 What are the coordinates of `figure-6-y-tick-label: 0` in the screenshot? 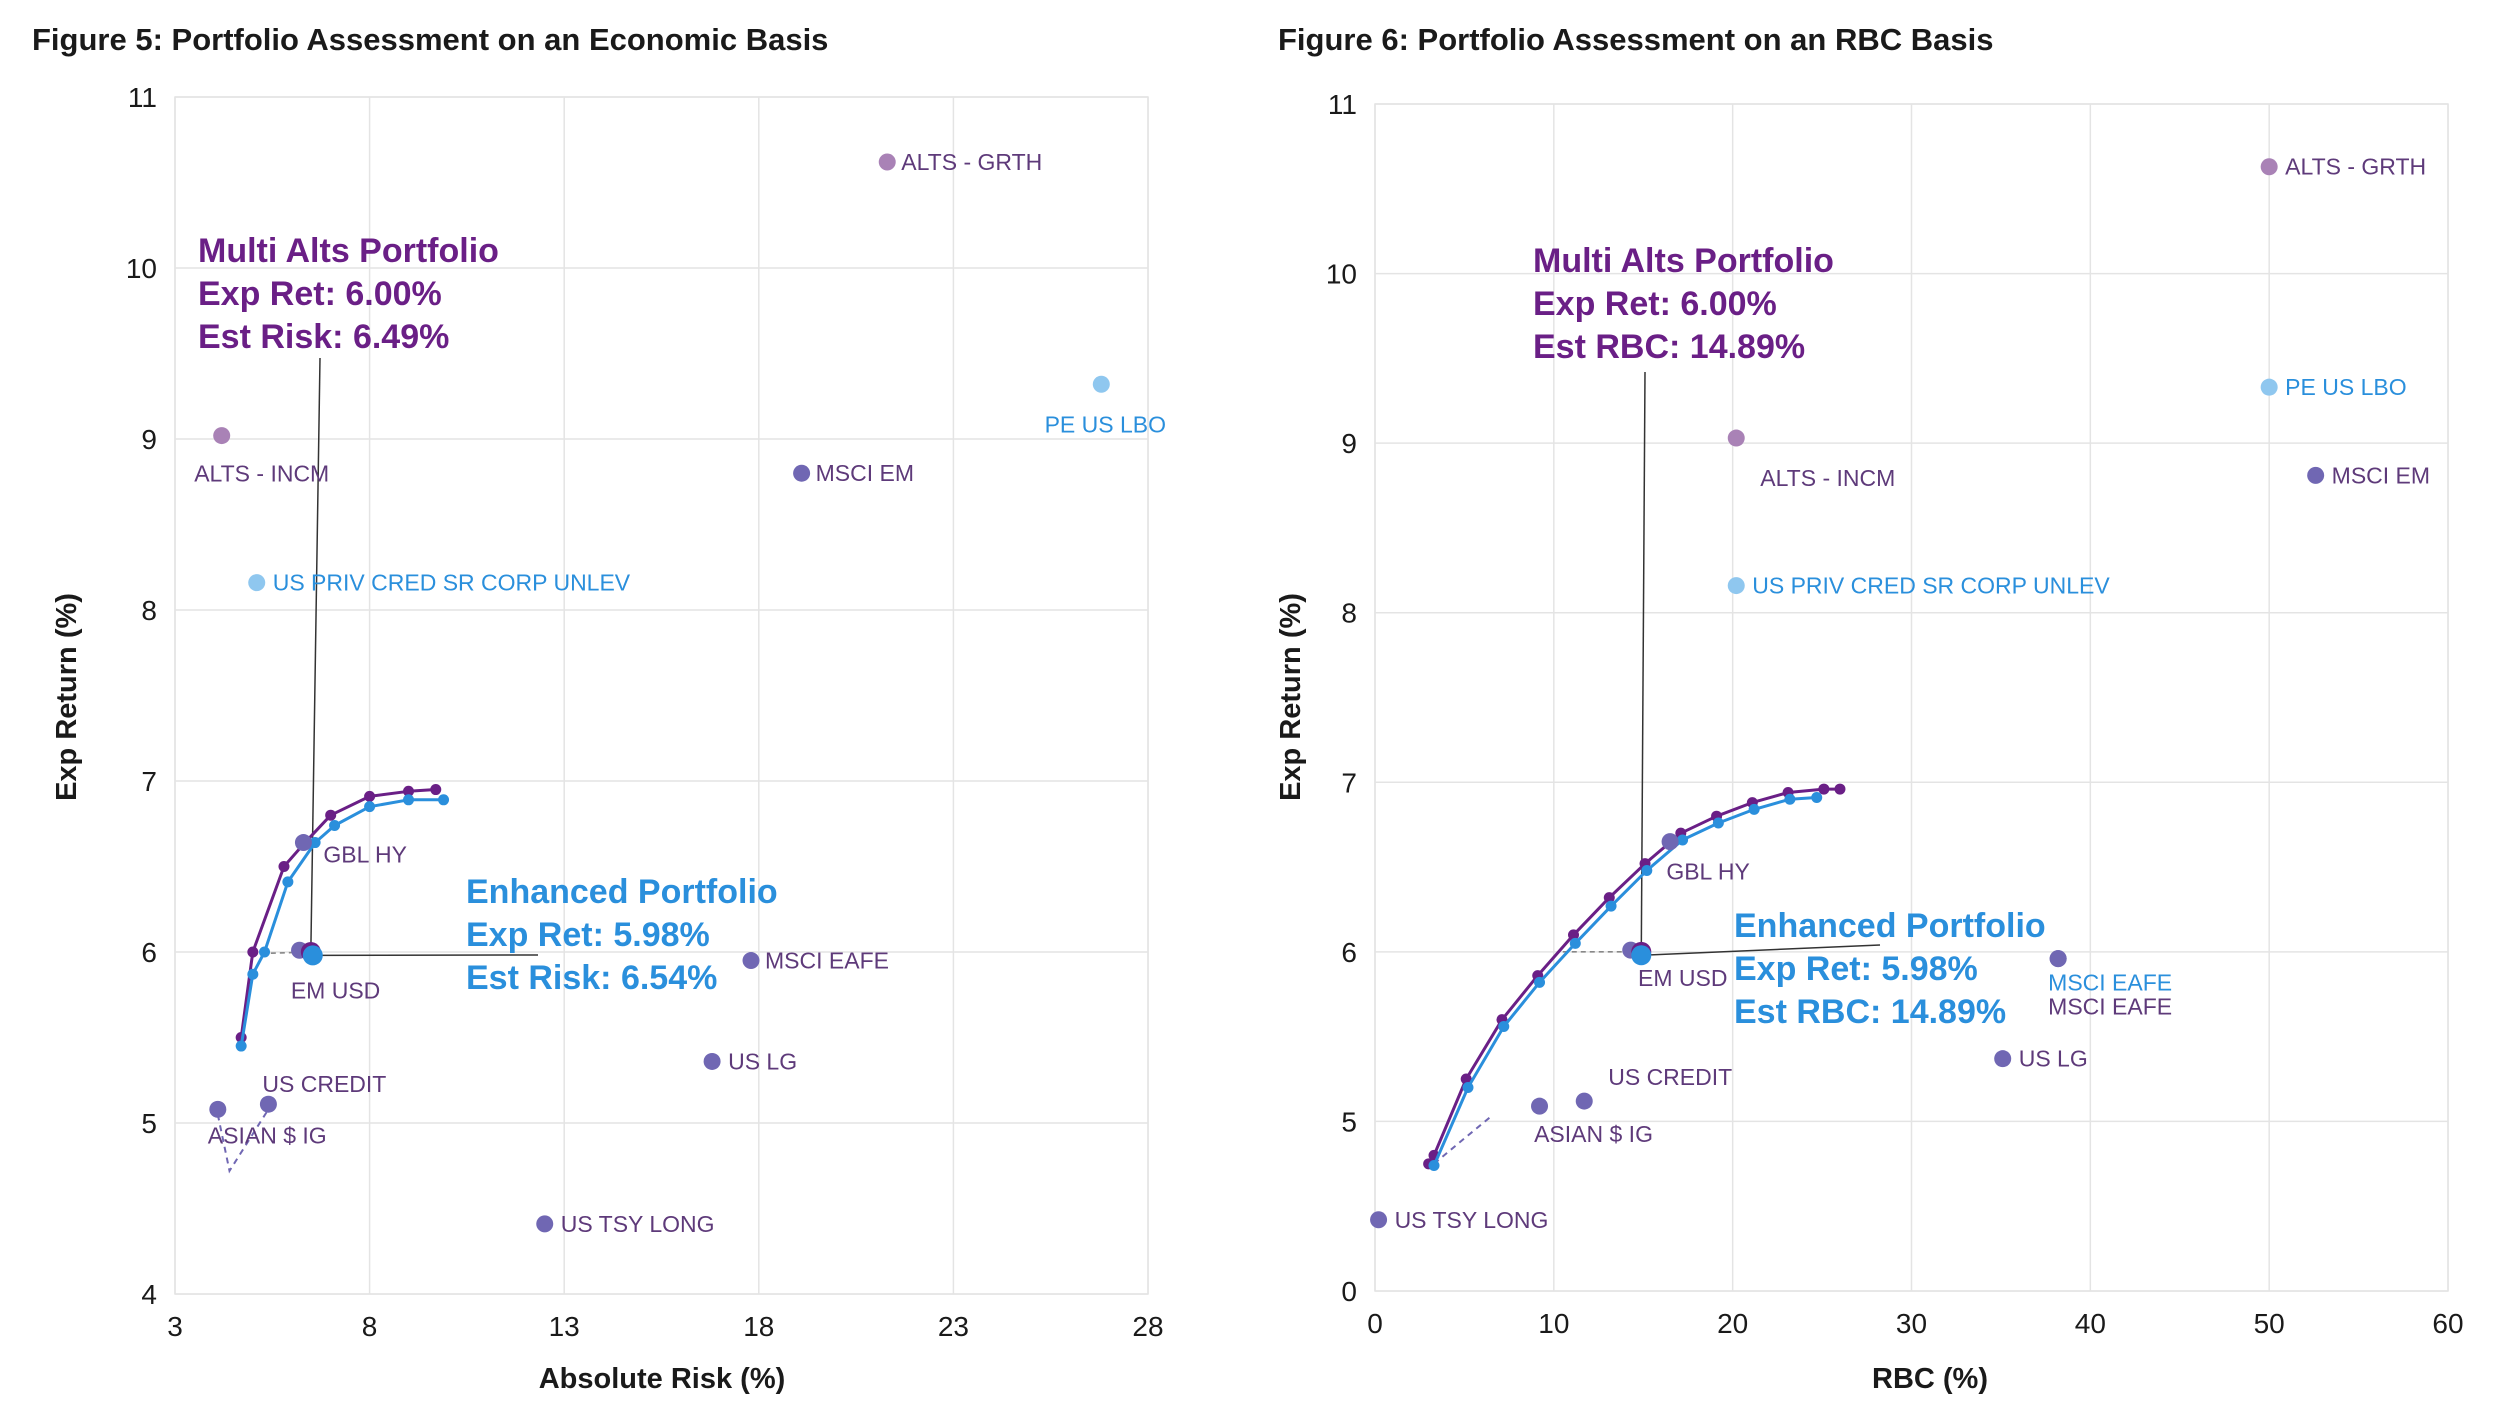 It's located at (1349, 1291).